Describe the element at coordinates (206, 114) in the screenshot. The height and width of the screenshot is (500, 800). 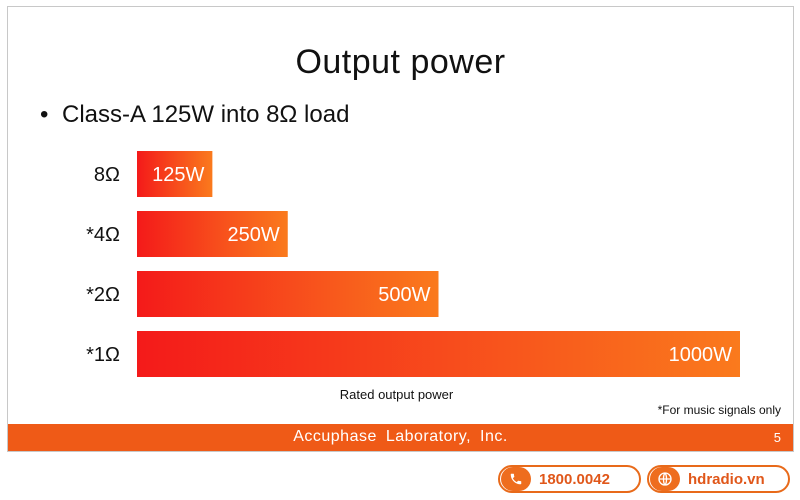
I see `bullet-text: Class-A 125W into 8Ω load` at that location.